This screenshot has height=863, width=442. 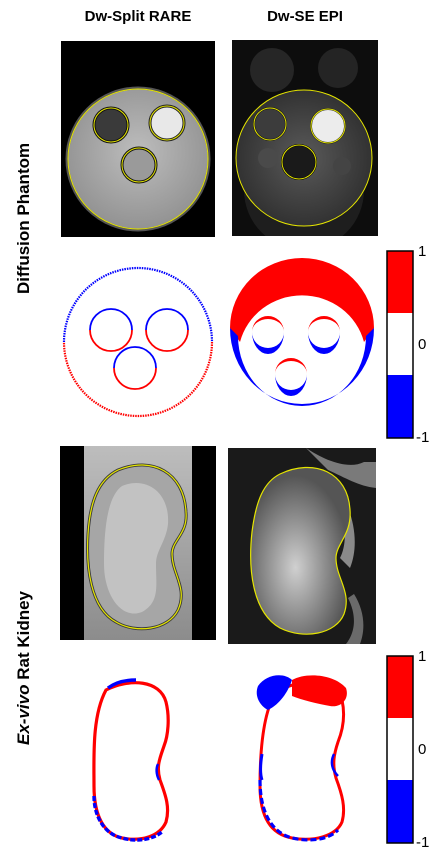 What do you see at coordinates (422, 749) in the screenshot?
I see `colorbar-kidney-mid: 0` at bounding box center [422, 749].